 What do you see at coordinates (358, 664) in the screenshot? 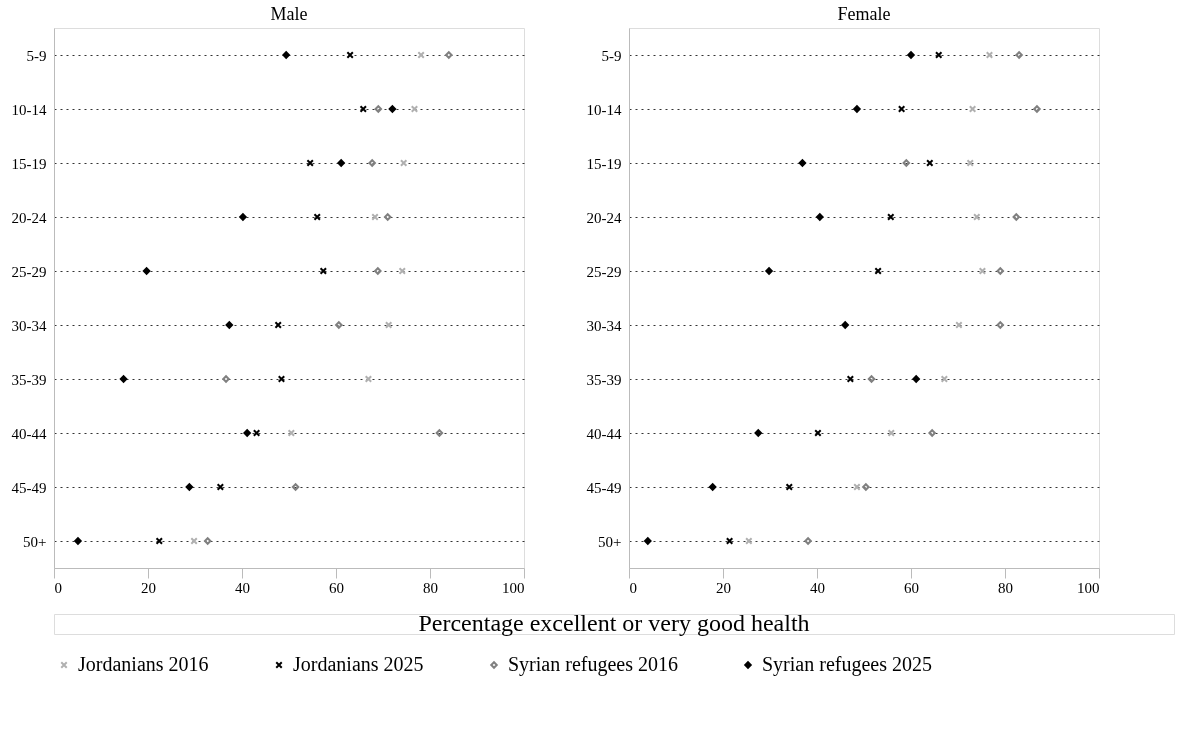
I see `legend-label: Jordanians 2025` at bounding box center [358, 664].